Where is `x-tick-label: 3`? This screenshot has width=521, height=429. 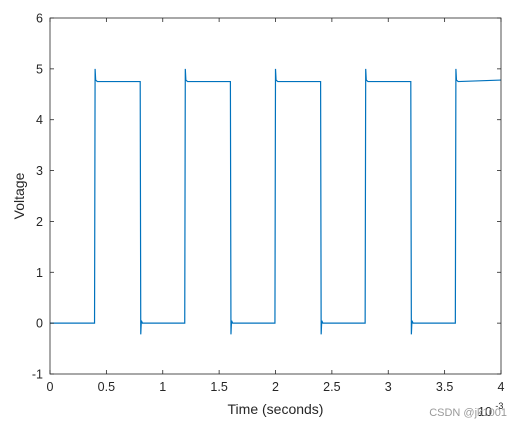
x-tick-label: 3 is located at coordinates (388, 387).